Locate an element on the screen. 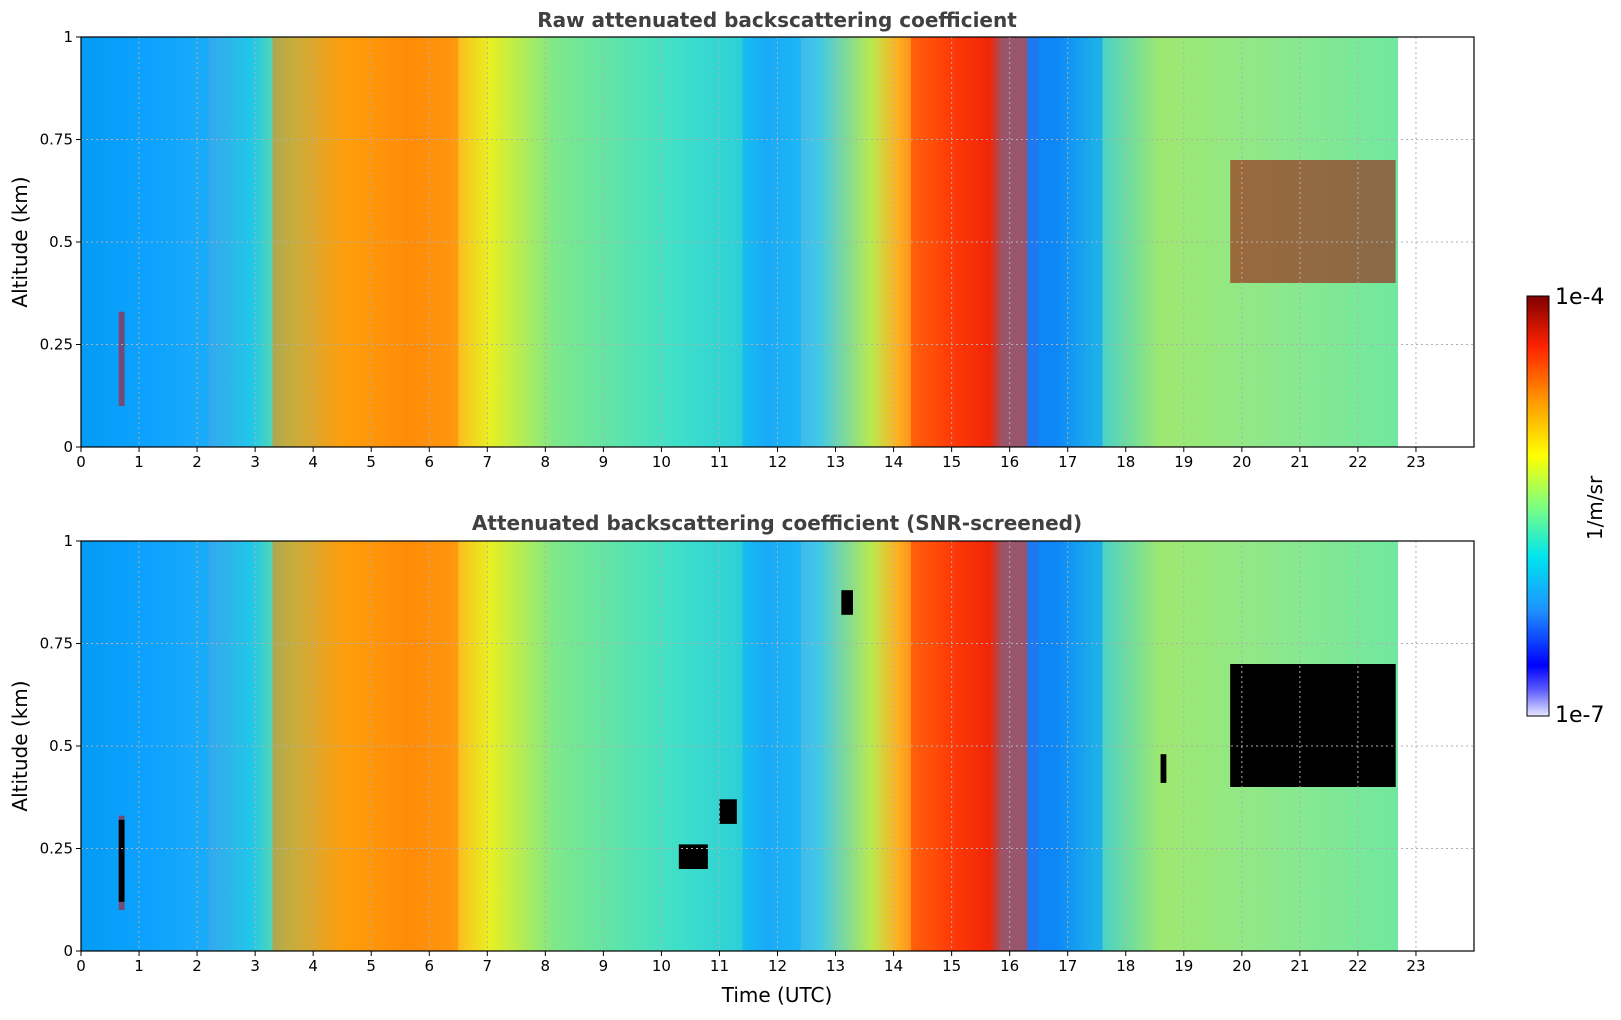 The image size is (1621, 1020). x-axis-label: Time (UTC) is located at coordinates (777, 995).